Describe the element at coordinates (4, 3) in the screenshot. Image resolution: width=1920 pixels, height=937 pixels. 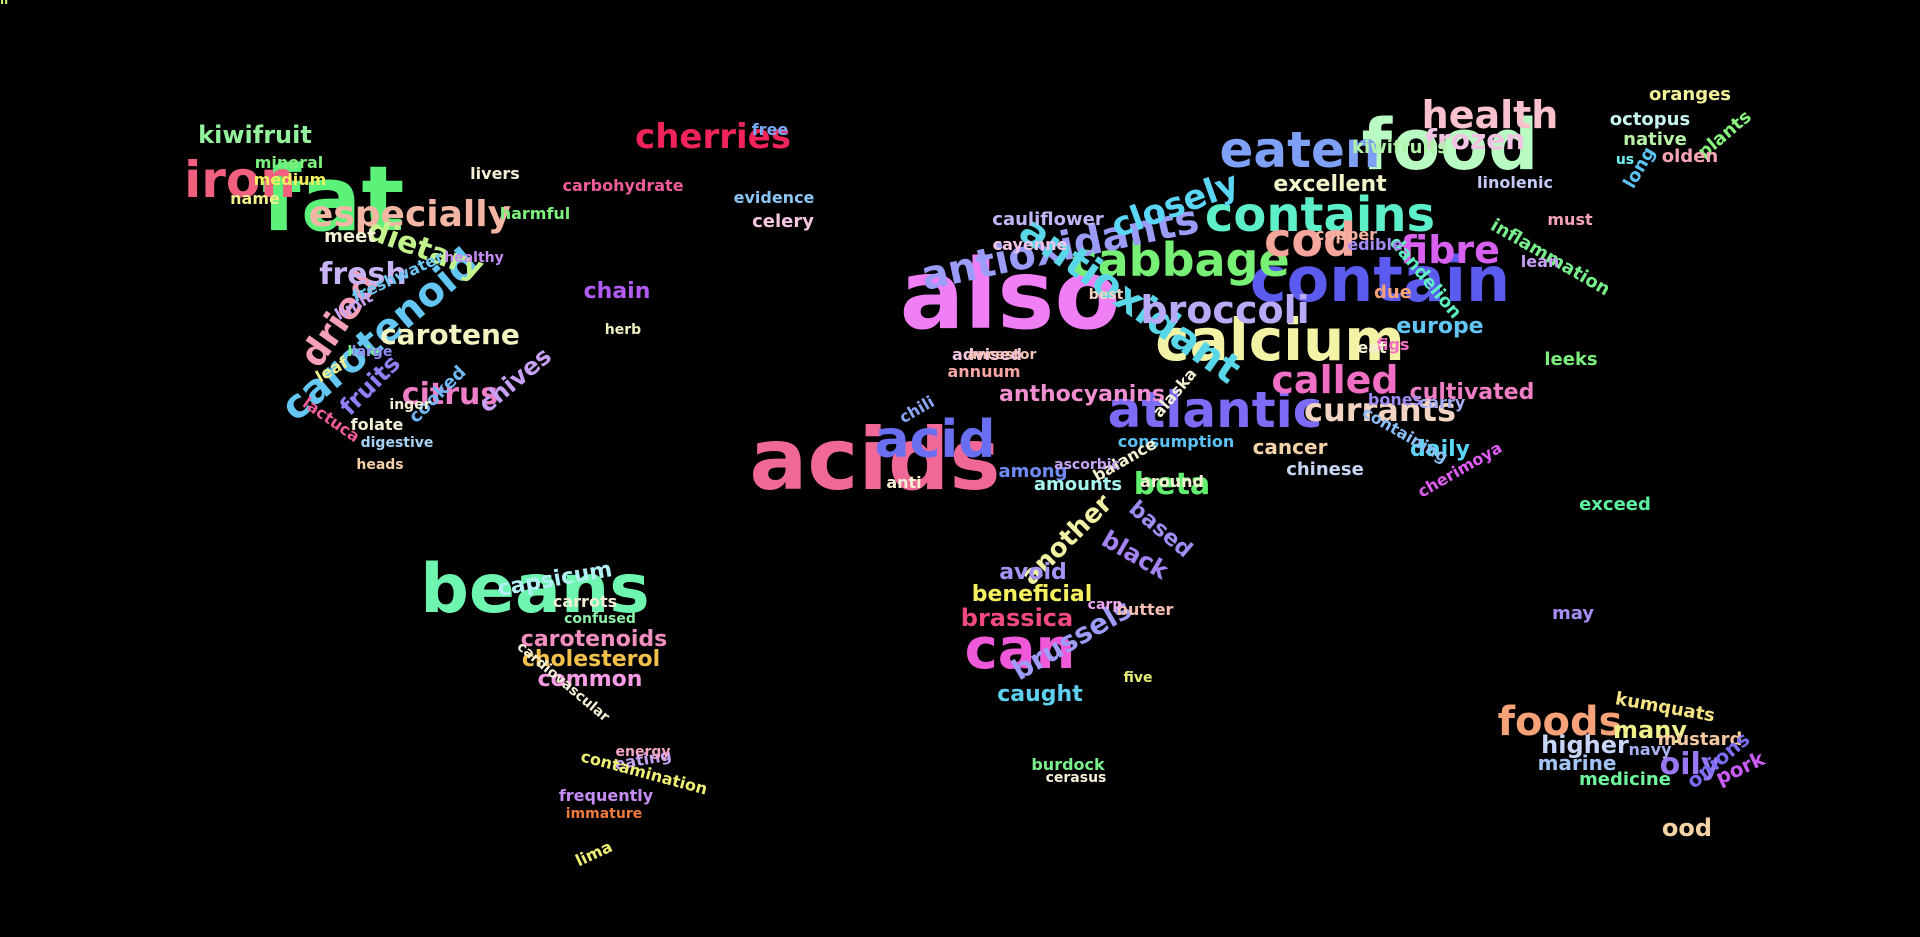
I see `cloud-word: oil` at that location.